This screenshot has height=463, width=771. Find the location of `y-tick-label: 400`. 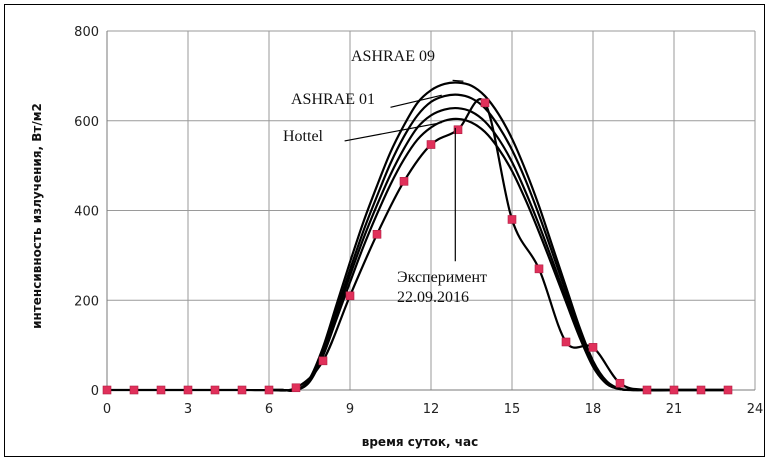

y-tick-label: 400 is located at coordinates (86, 212).